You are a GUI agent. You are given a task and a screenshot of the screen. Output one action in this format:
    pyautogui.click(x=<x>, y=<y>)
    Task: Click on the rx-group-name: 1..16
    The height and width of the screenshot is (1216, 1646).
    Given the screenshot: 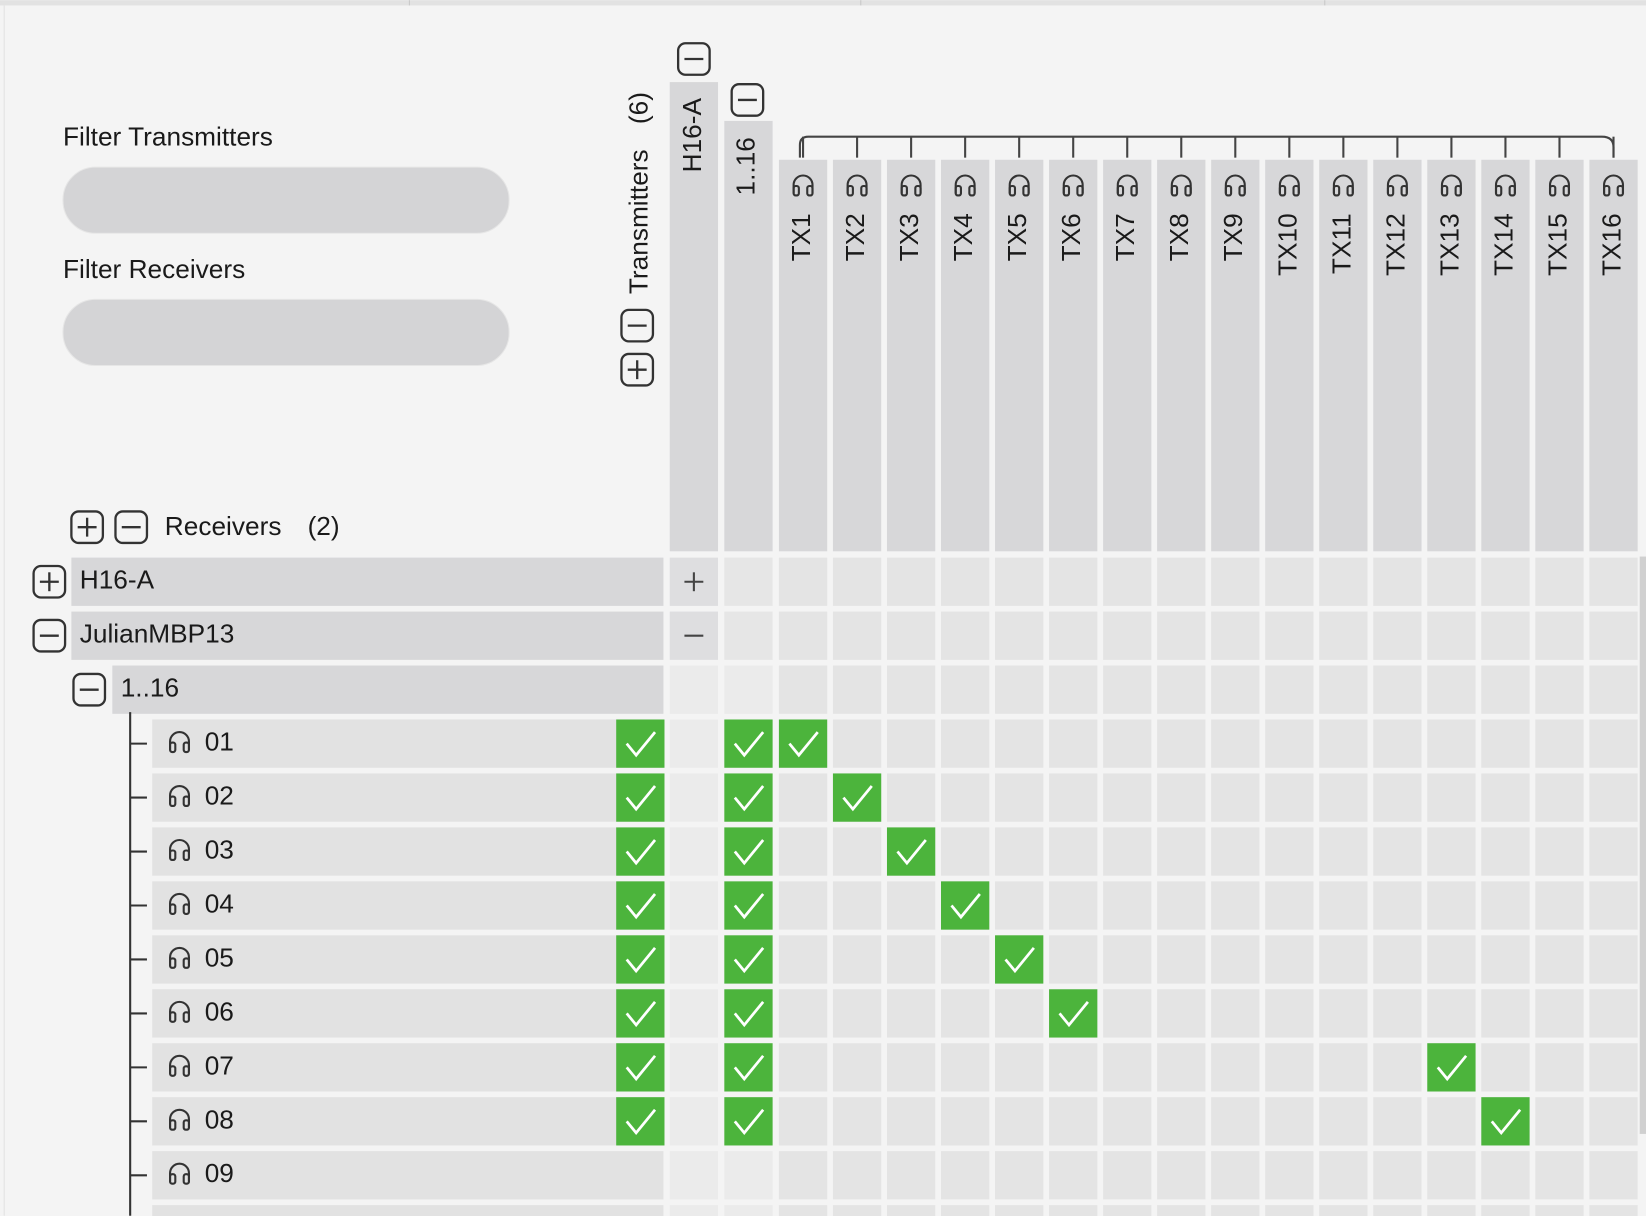 What is the action you would take?
    pyautogui.click(x=150, y=688)
    